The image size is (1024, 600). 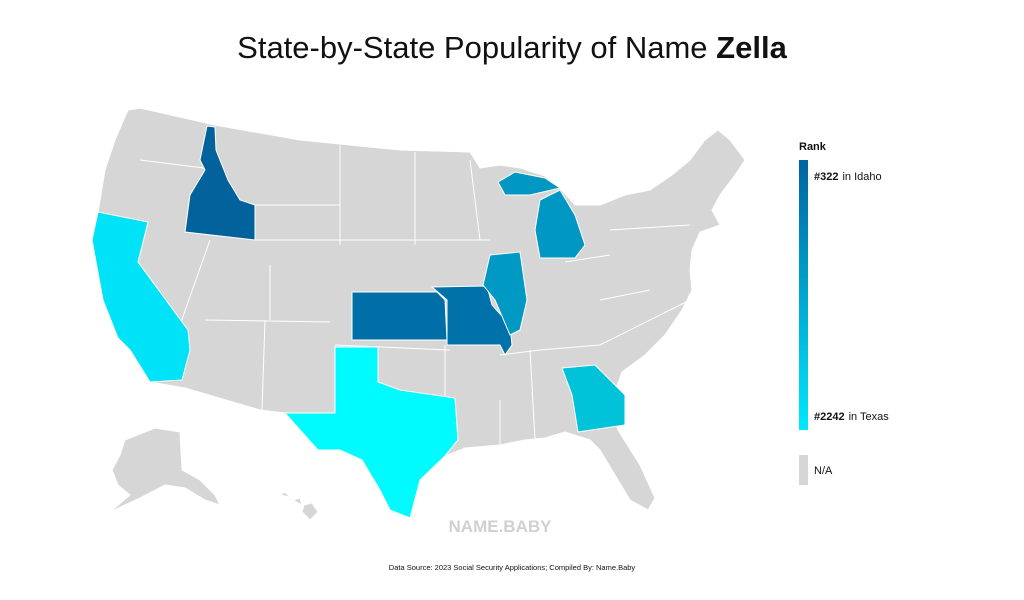 I want to click on legend-top-rank: #322, so click(x=826, y=177).